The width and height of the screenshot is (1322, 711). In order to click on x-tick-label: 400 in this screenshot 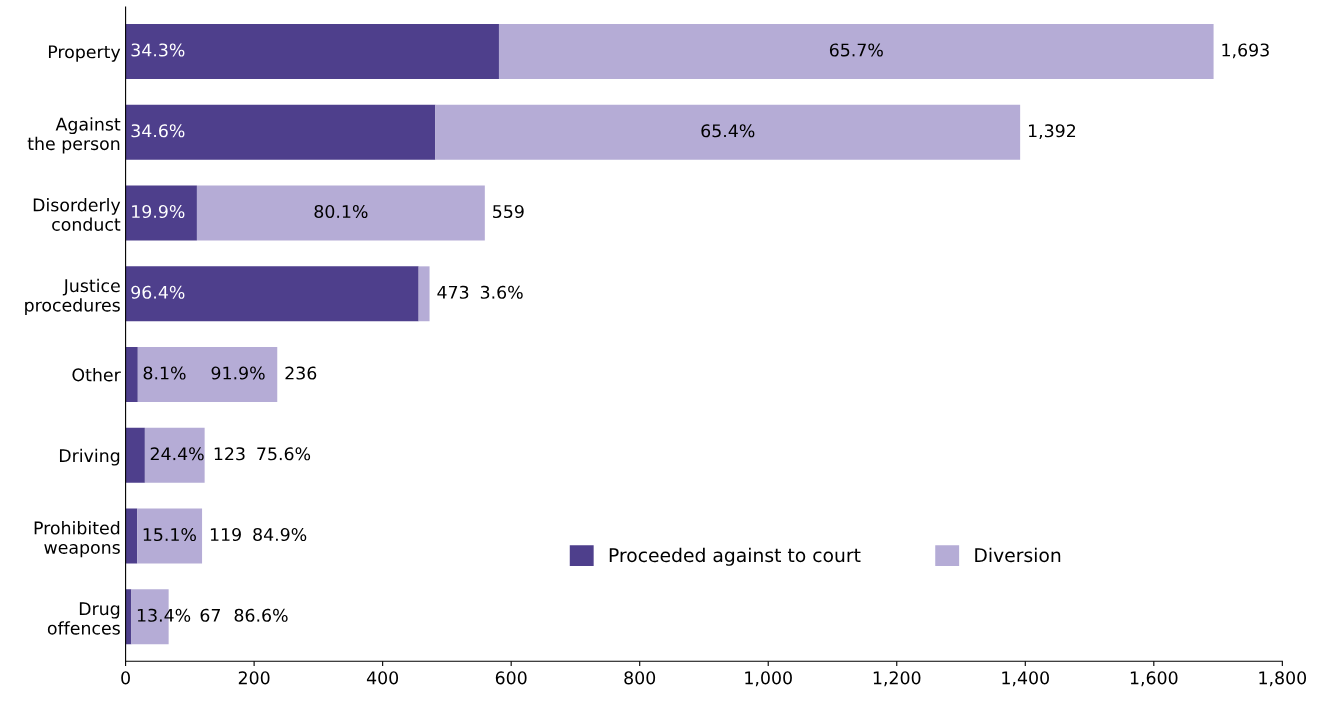, I will do `click(382, 678)`.